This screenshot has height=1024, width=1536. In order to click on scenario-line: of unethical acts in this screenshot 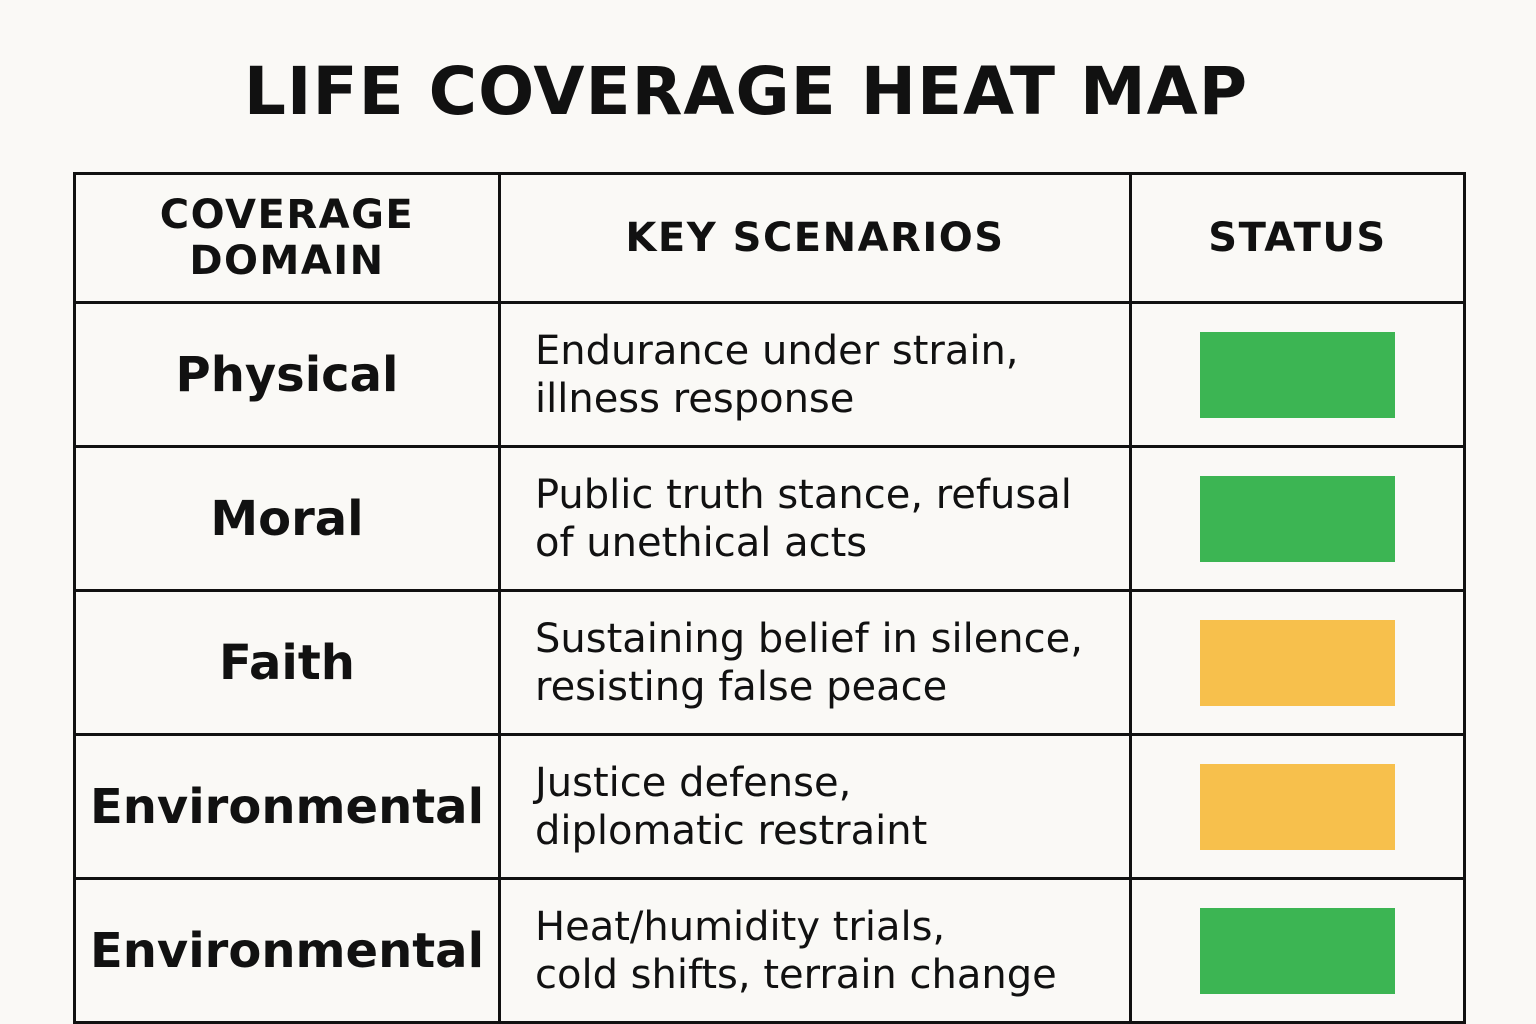, I will do `click(701, 542)`.